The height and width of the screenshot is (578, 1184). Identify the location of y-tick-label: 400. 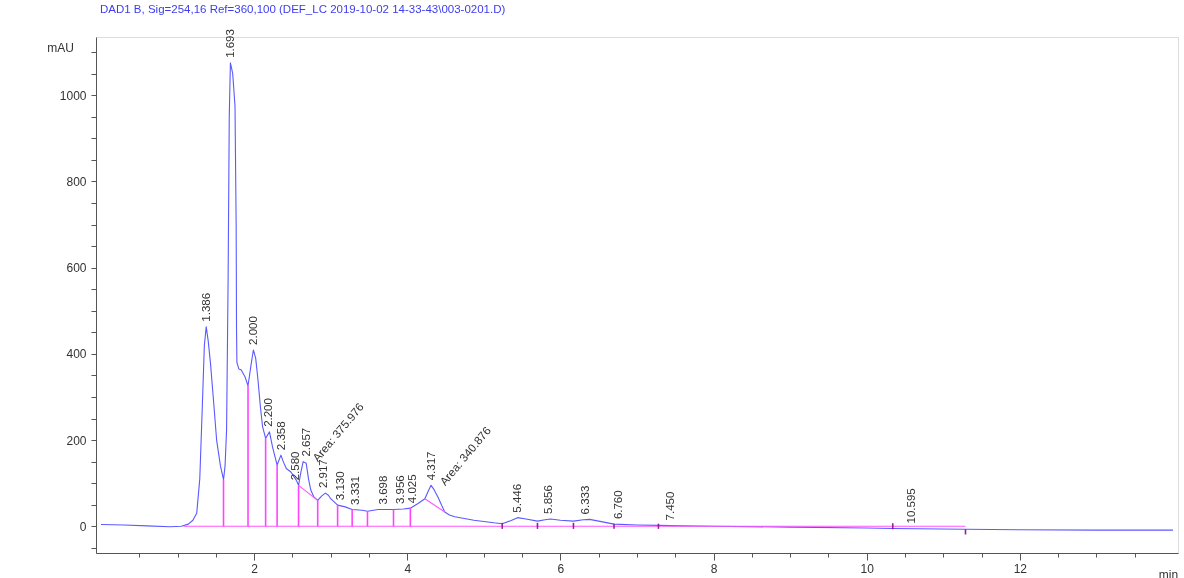
(76, 354).